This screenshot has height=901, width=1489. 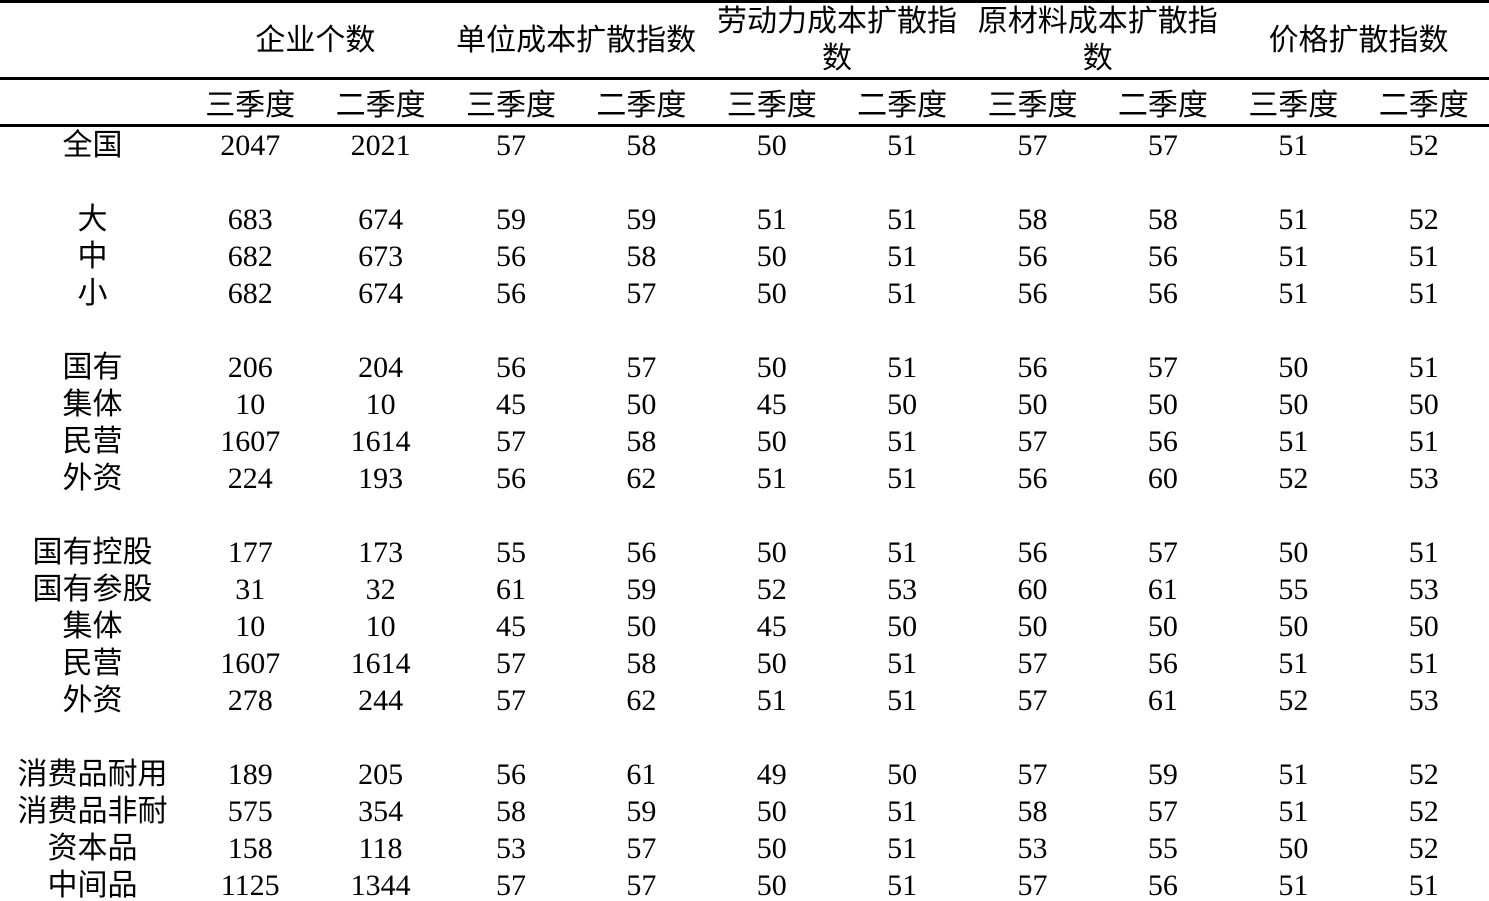 What do you see at coordinates (380, 885) in the screenshot?
I see `value-cell: 1344` at bounding box center [380, 885].